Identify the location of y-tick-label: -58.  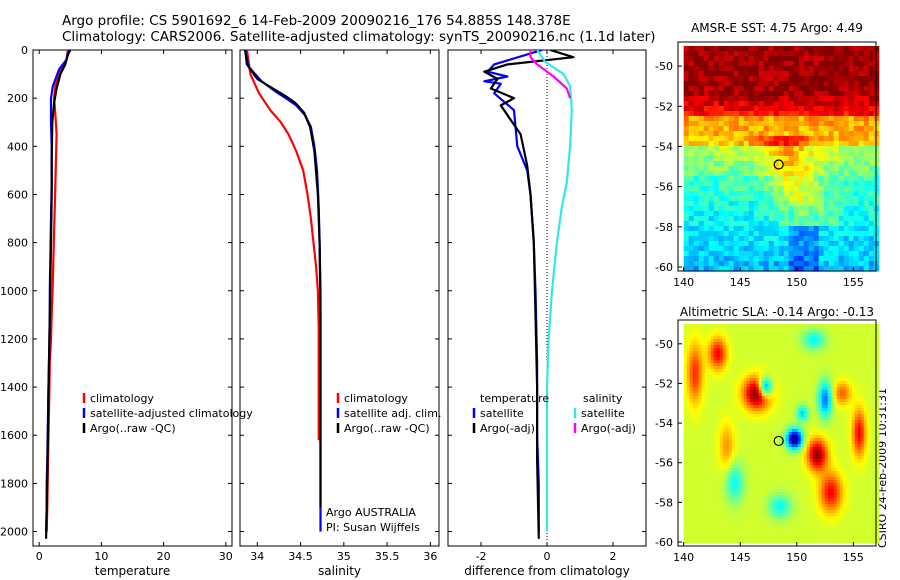
(664, 227).